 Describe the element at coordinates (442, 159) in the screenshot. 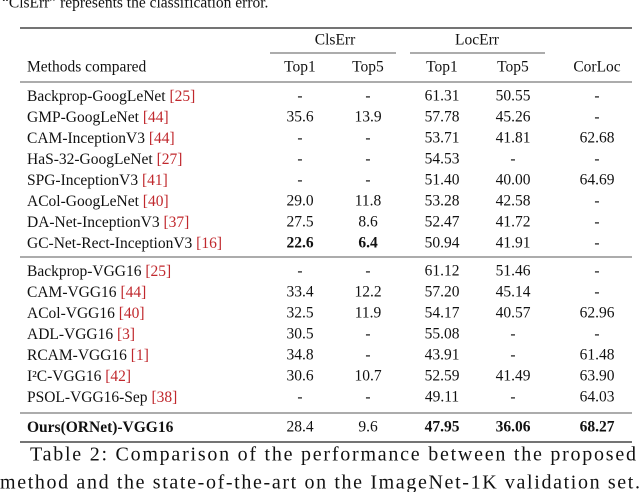

I see `cell: 54.53` at that location.